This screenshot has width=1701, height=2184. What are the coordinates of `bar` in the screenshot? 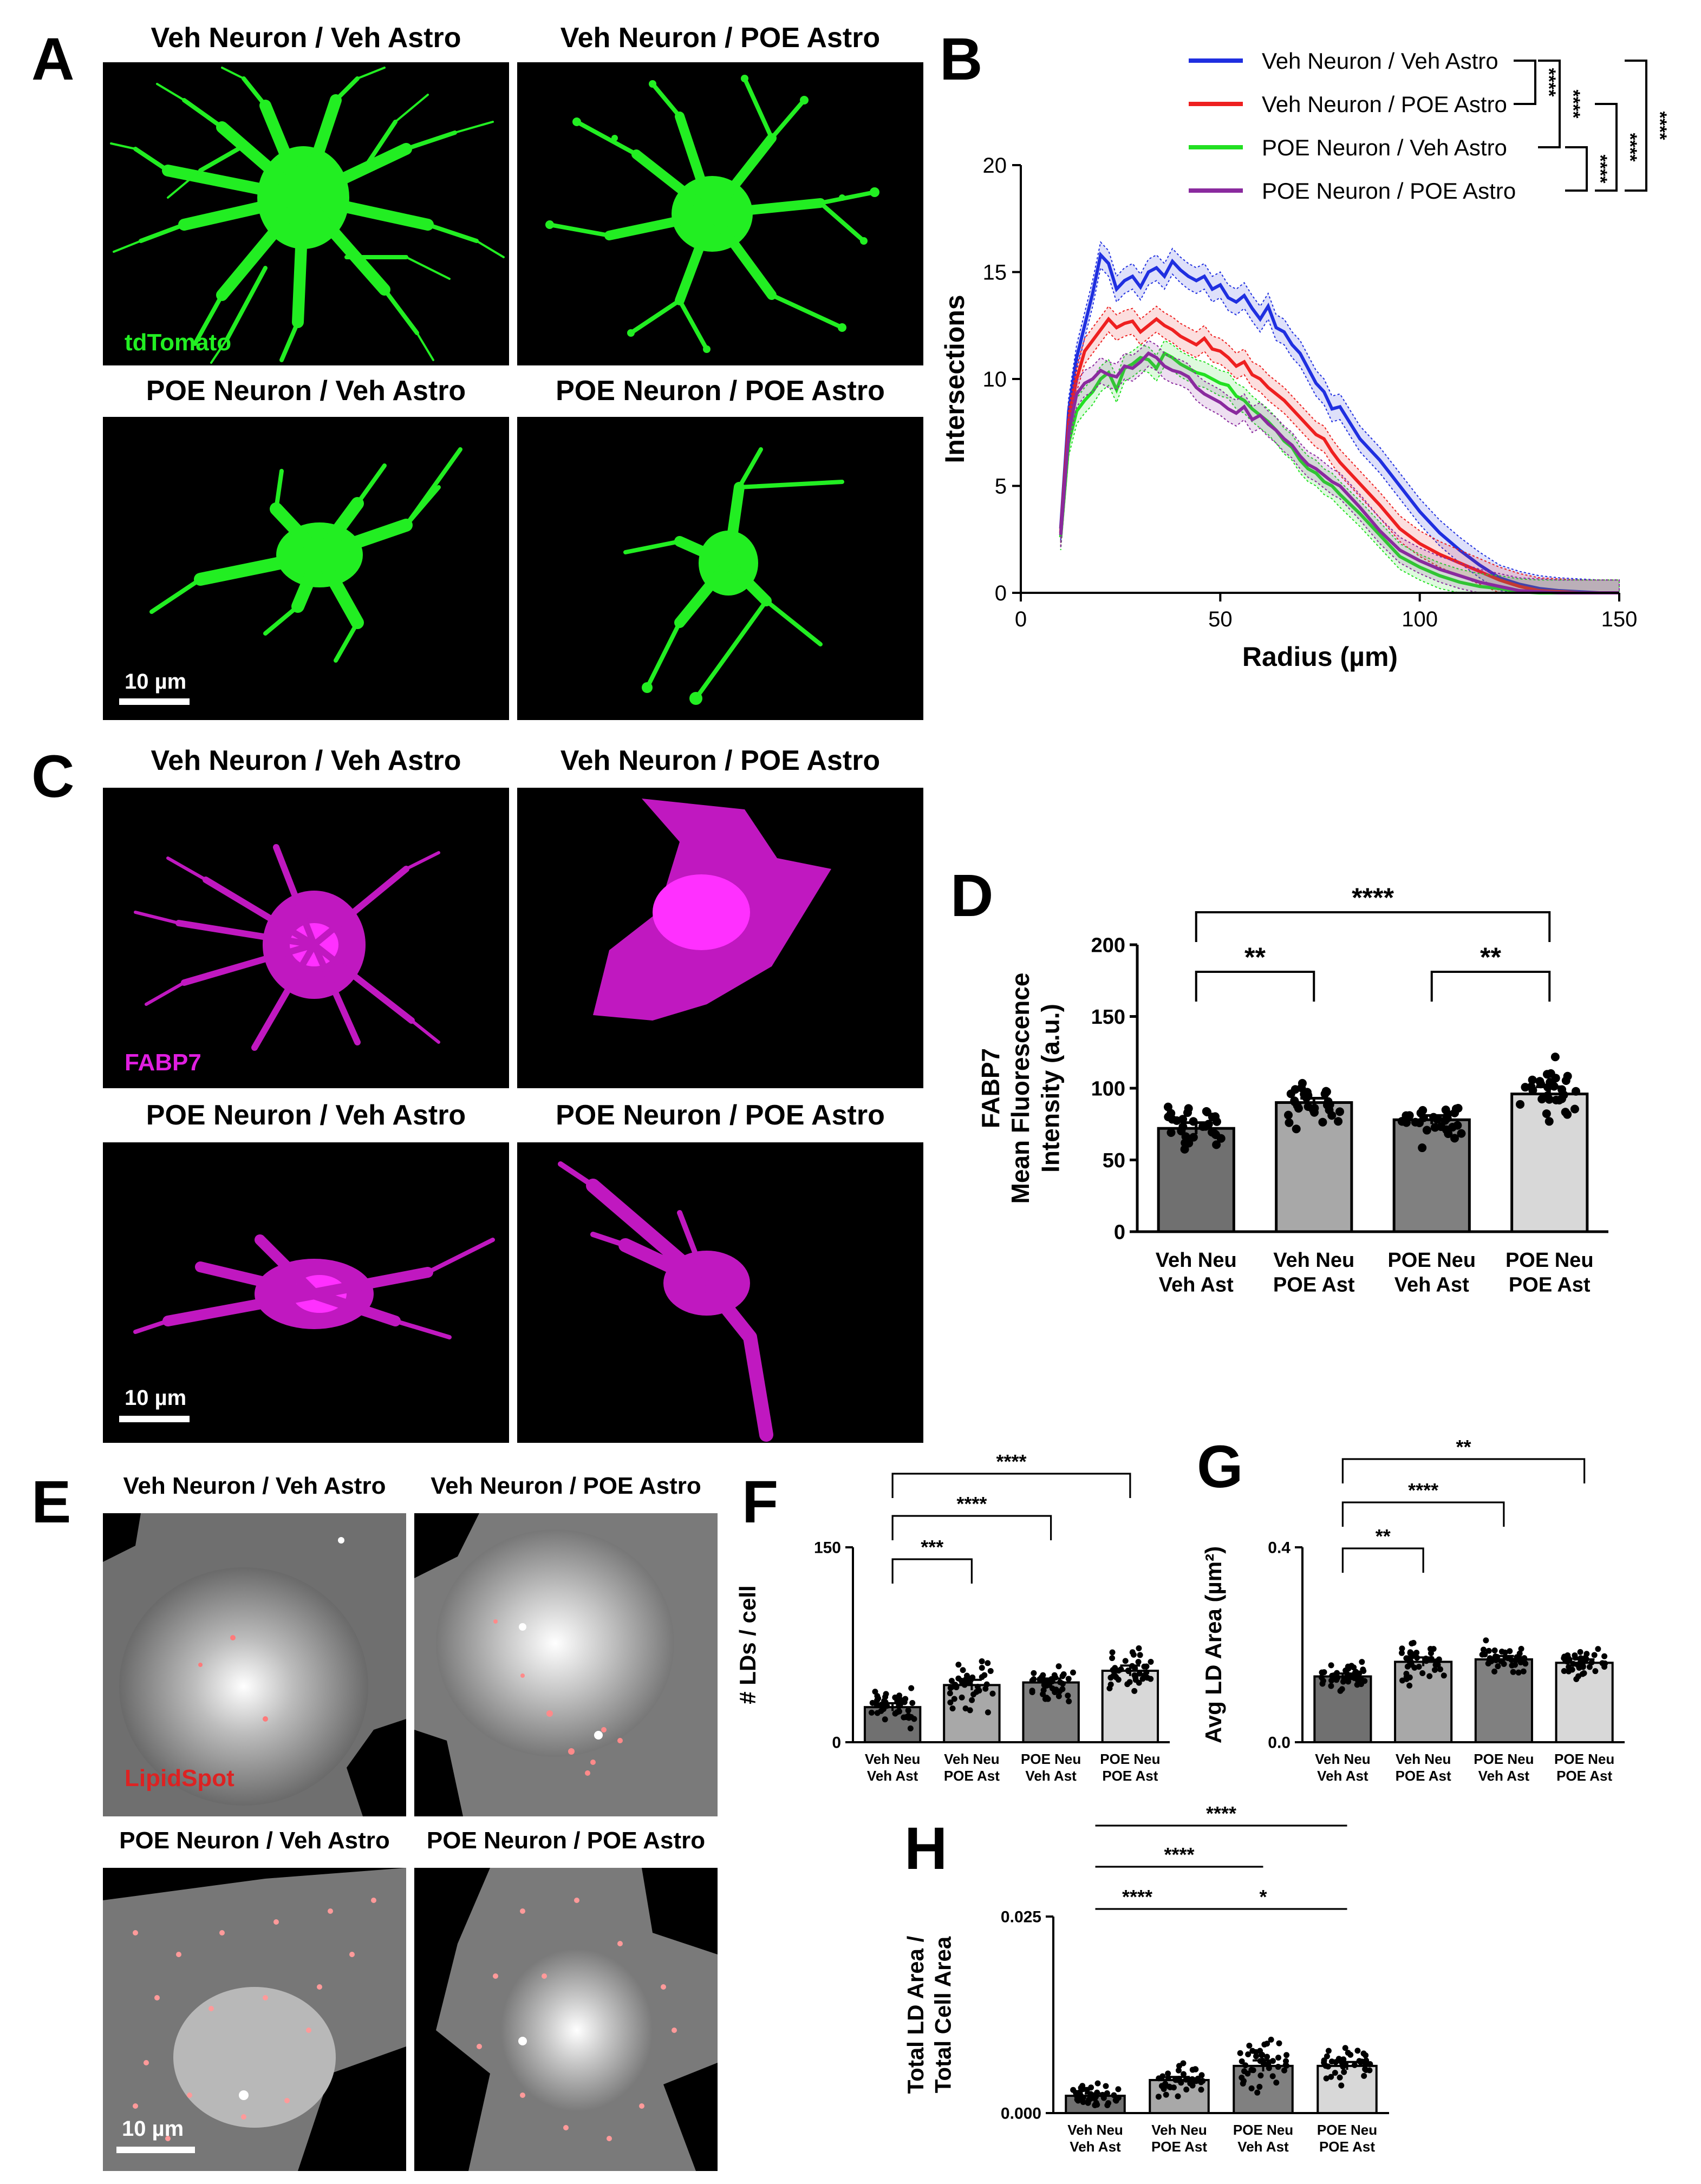 It's located at (1549, 1163).